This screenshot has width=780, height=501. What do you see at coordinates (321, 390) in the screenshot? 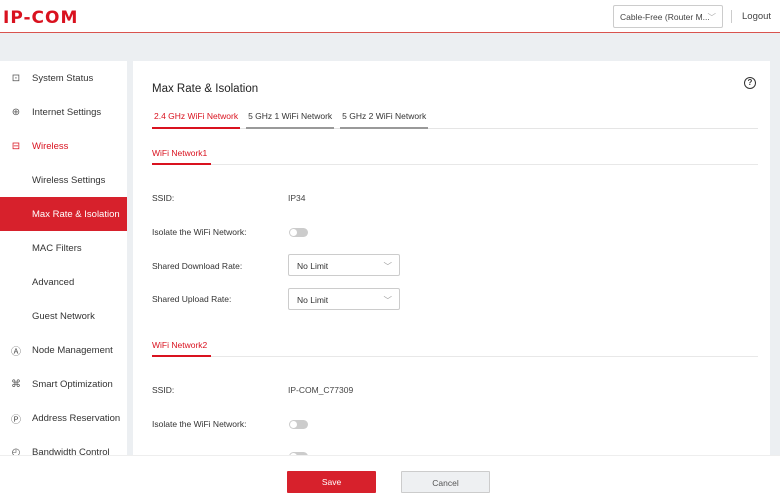
I see `ssid-value: IP-COM_C77309` at bounding box center [321, 390].